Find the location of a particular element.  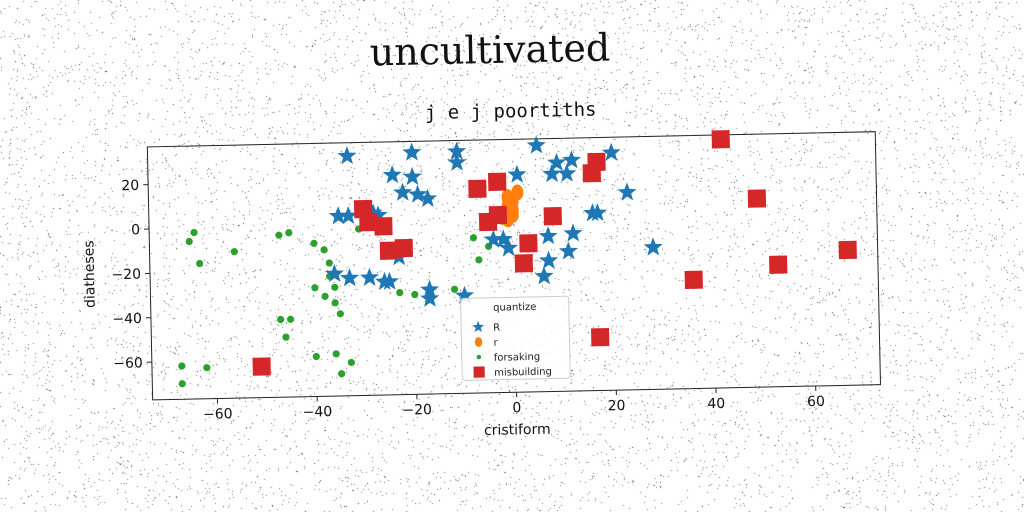

y-tick-label: 20 is located at coordinates (130, 186).